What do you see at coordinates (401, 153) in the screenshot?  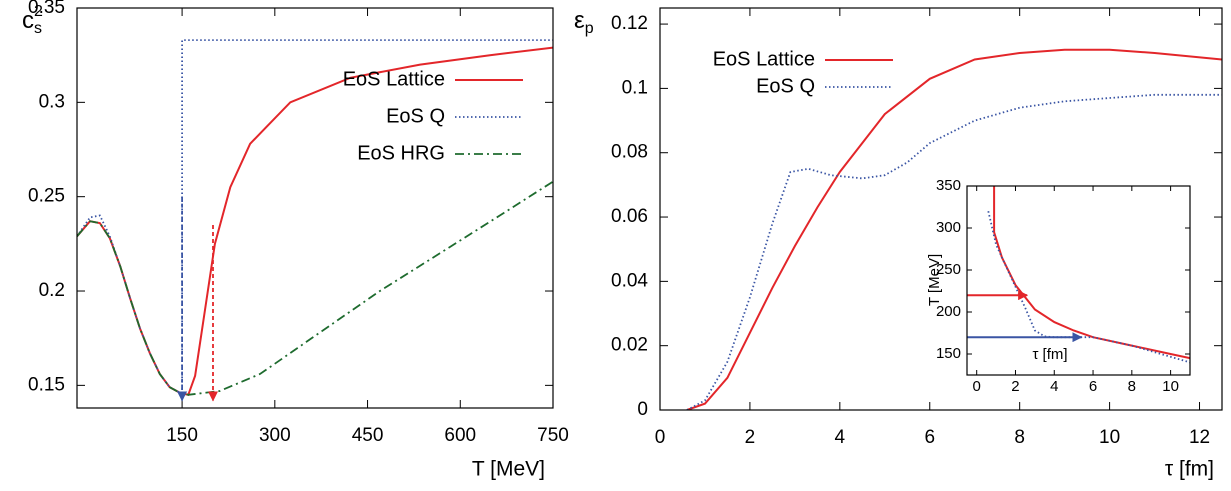 I see `legend-label: EoS HRG` at bounding box center [401, 153].